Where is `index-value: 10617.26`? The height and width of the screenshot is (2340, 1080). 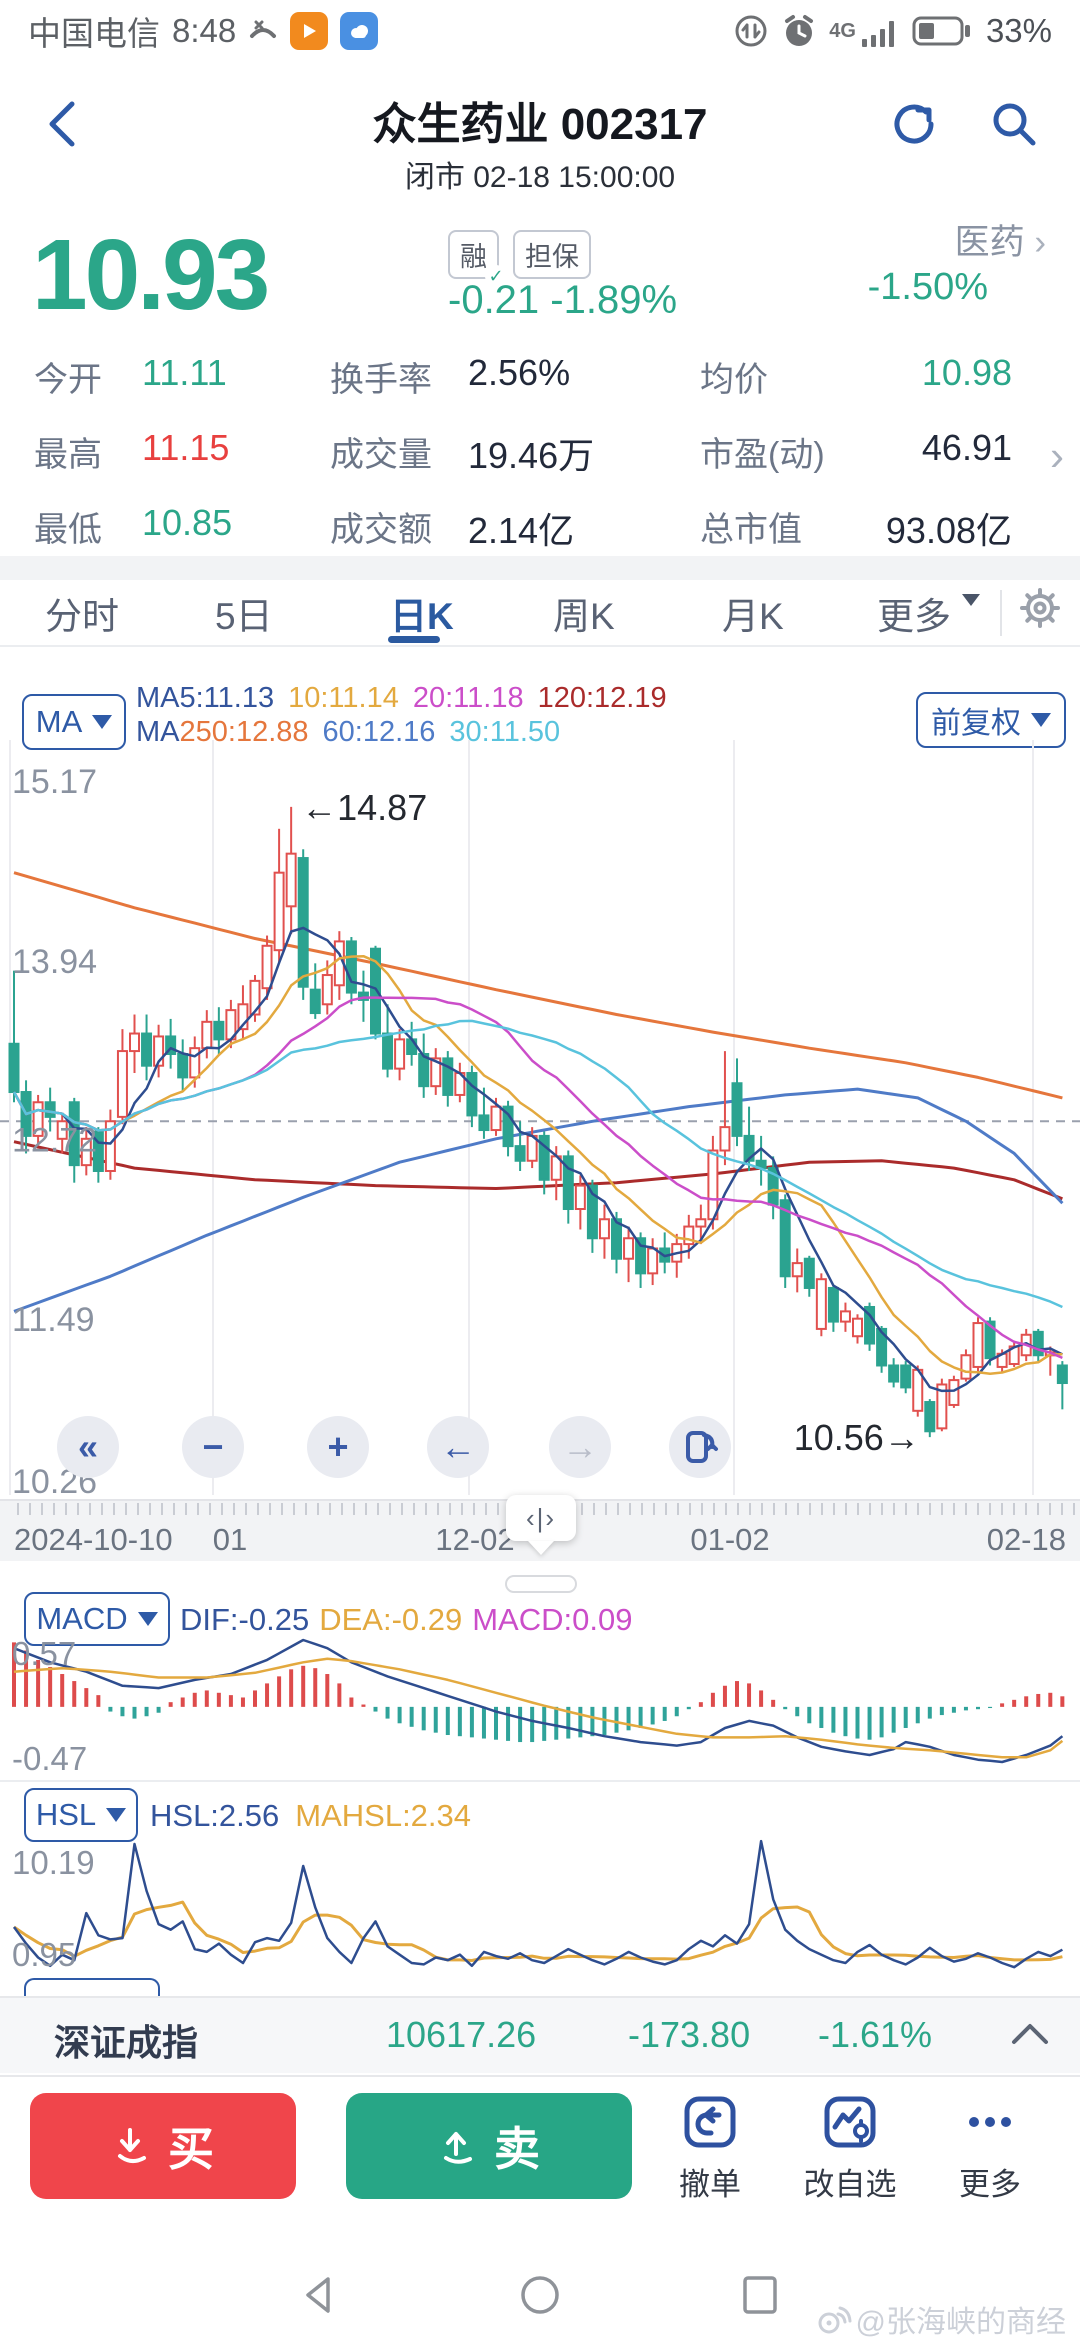
index-value: 10617.26 is located at coordinates (461, 2034).